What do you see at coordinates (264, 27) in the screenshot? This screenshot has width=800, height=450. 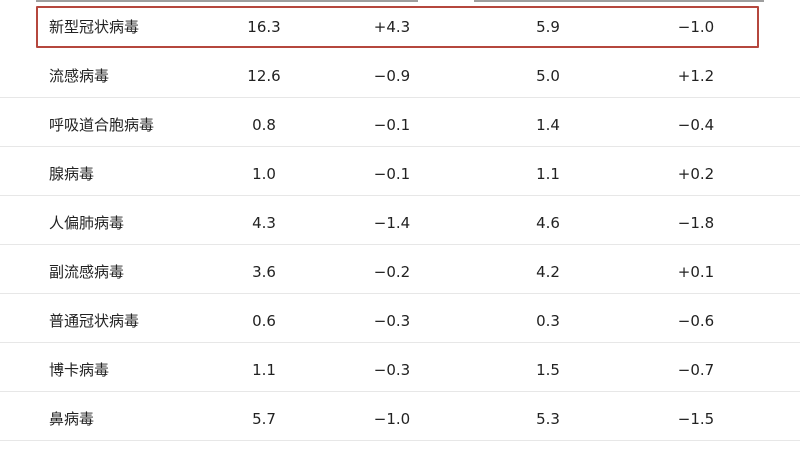 I see `value-col-1: 16.3` at bounding box center [264, 27].